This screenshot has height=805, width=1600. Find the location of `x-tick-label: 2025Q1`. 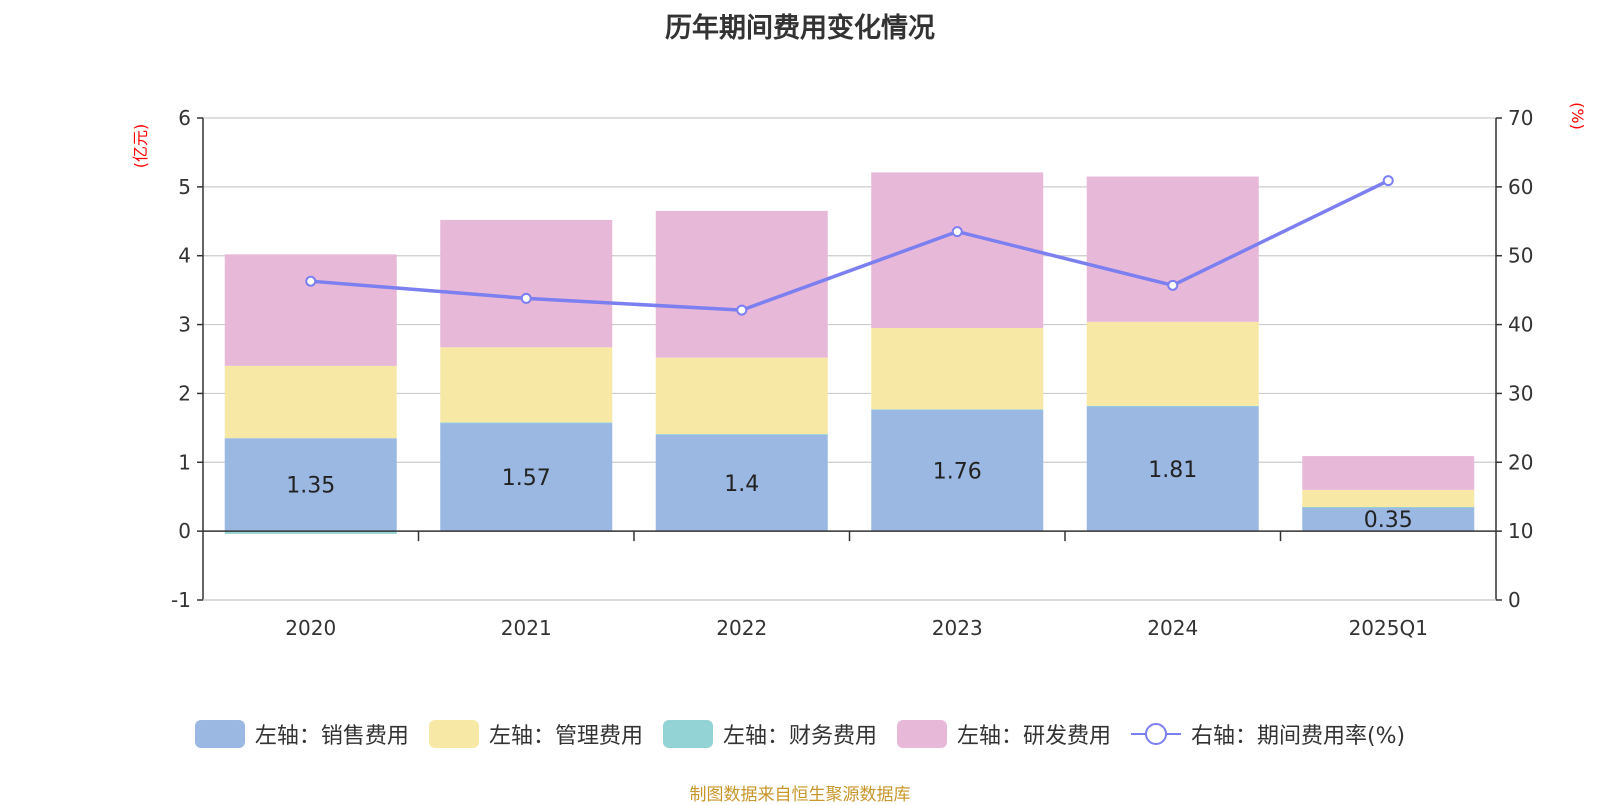

x-tick-label: 2025Q1 is located at coordinates (1388, 628).